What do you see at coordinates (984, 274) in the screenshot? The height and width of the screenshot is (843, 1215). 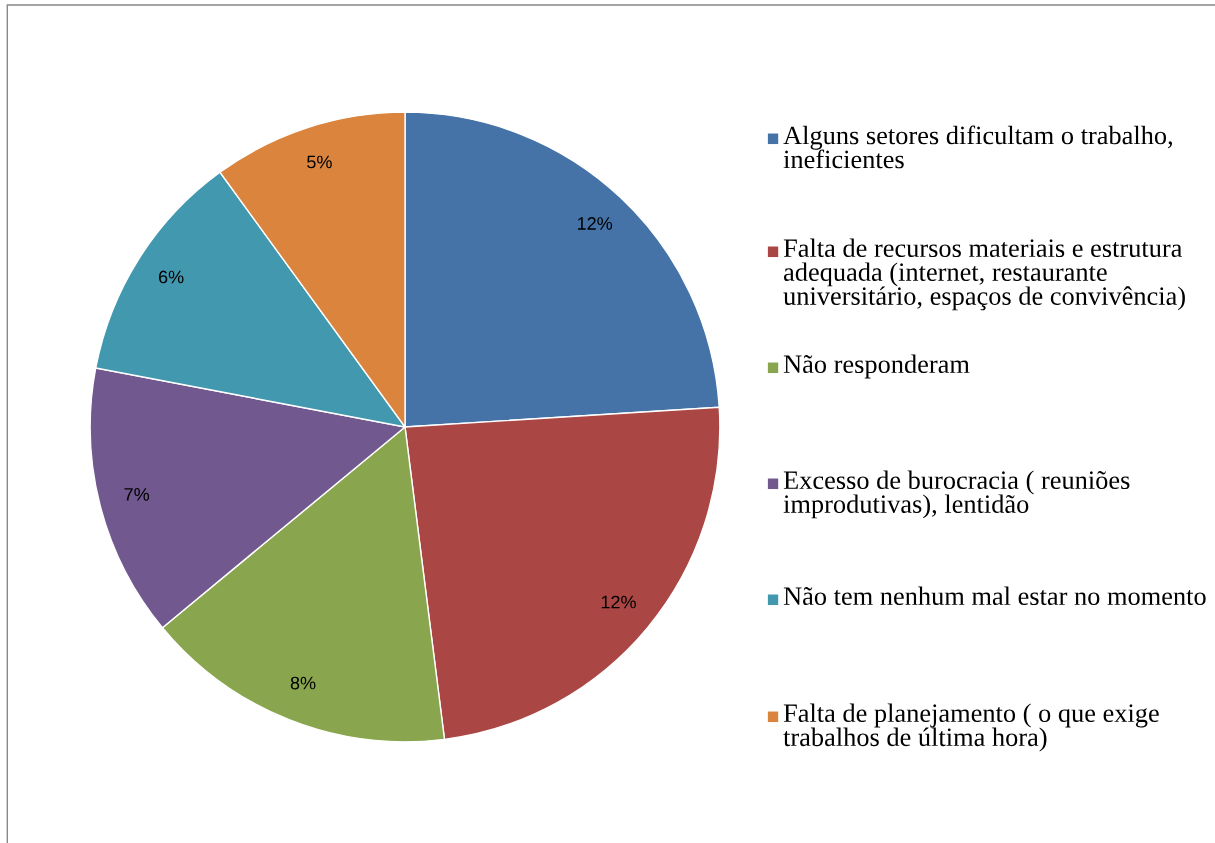 I see `legend-label: Falta de recursos materiais e estrutura adequada (internet, restaurante universitário, espaços de convivência)` at bounding box center [984, 274].